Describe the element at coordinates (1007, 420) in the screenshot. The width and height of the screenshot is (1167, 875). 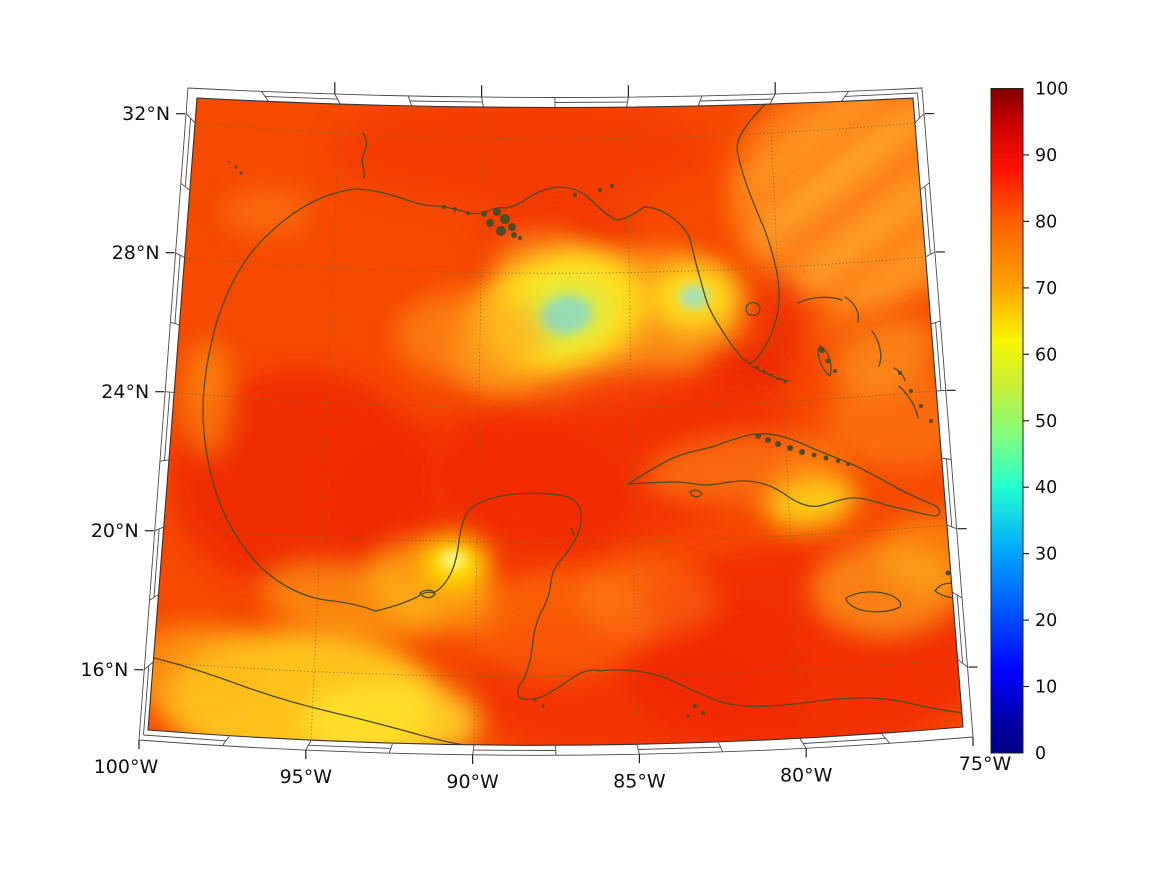
I see `colorbar-gradient` at that location.